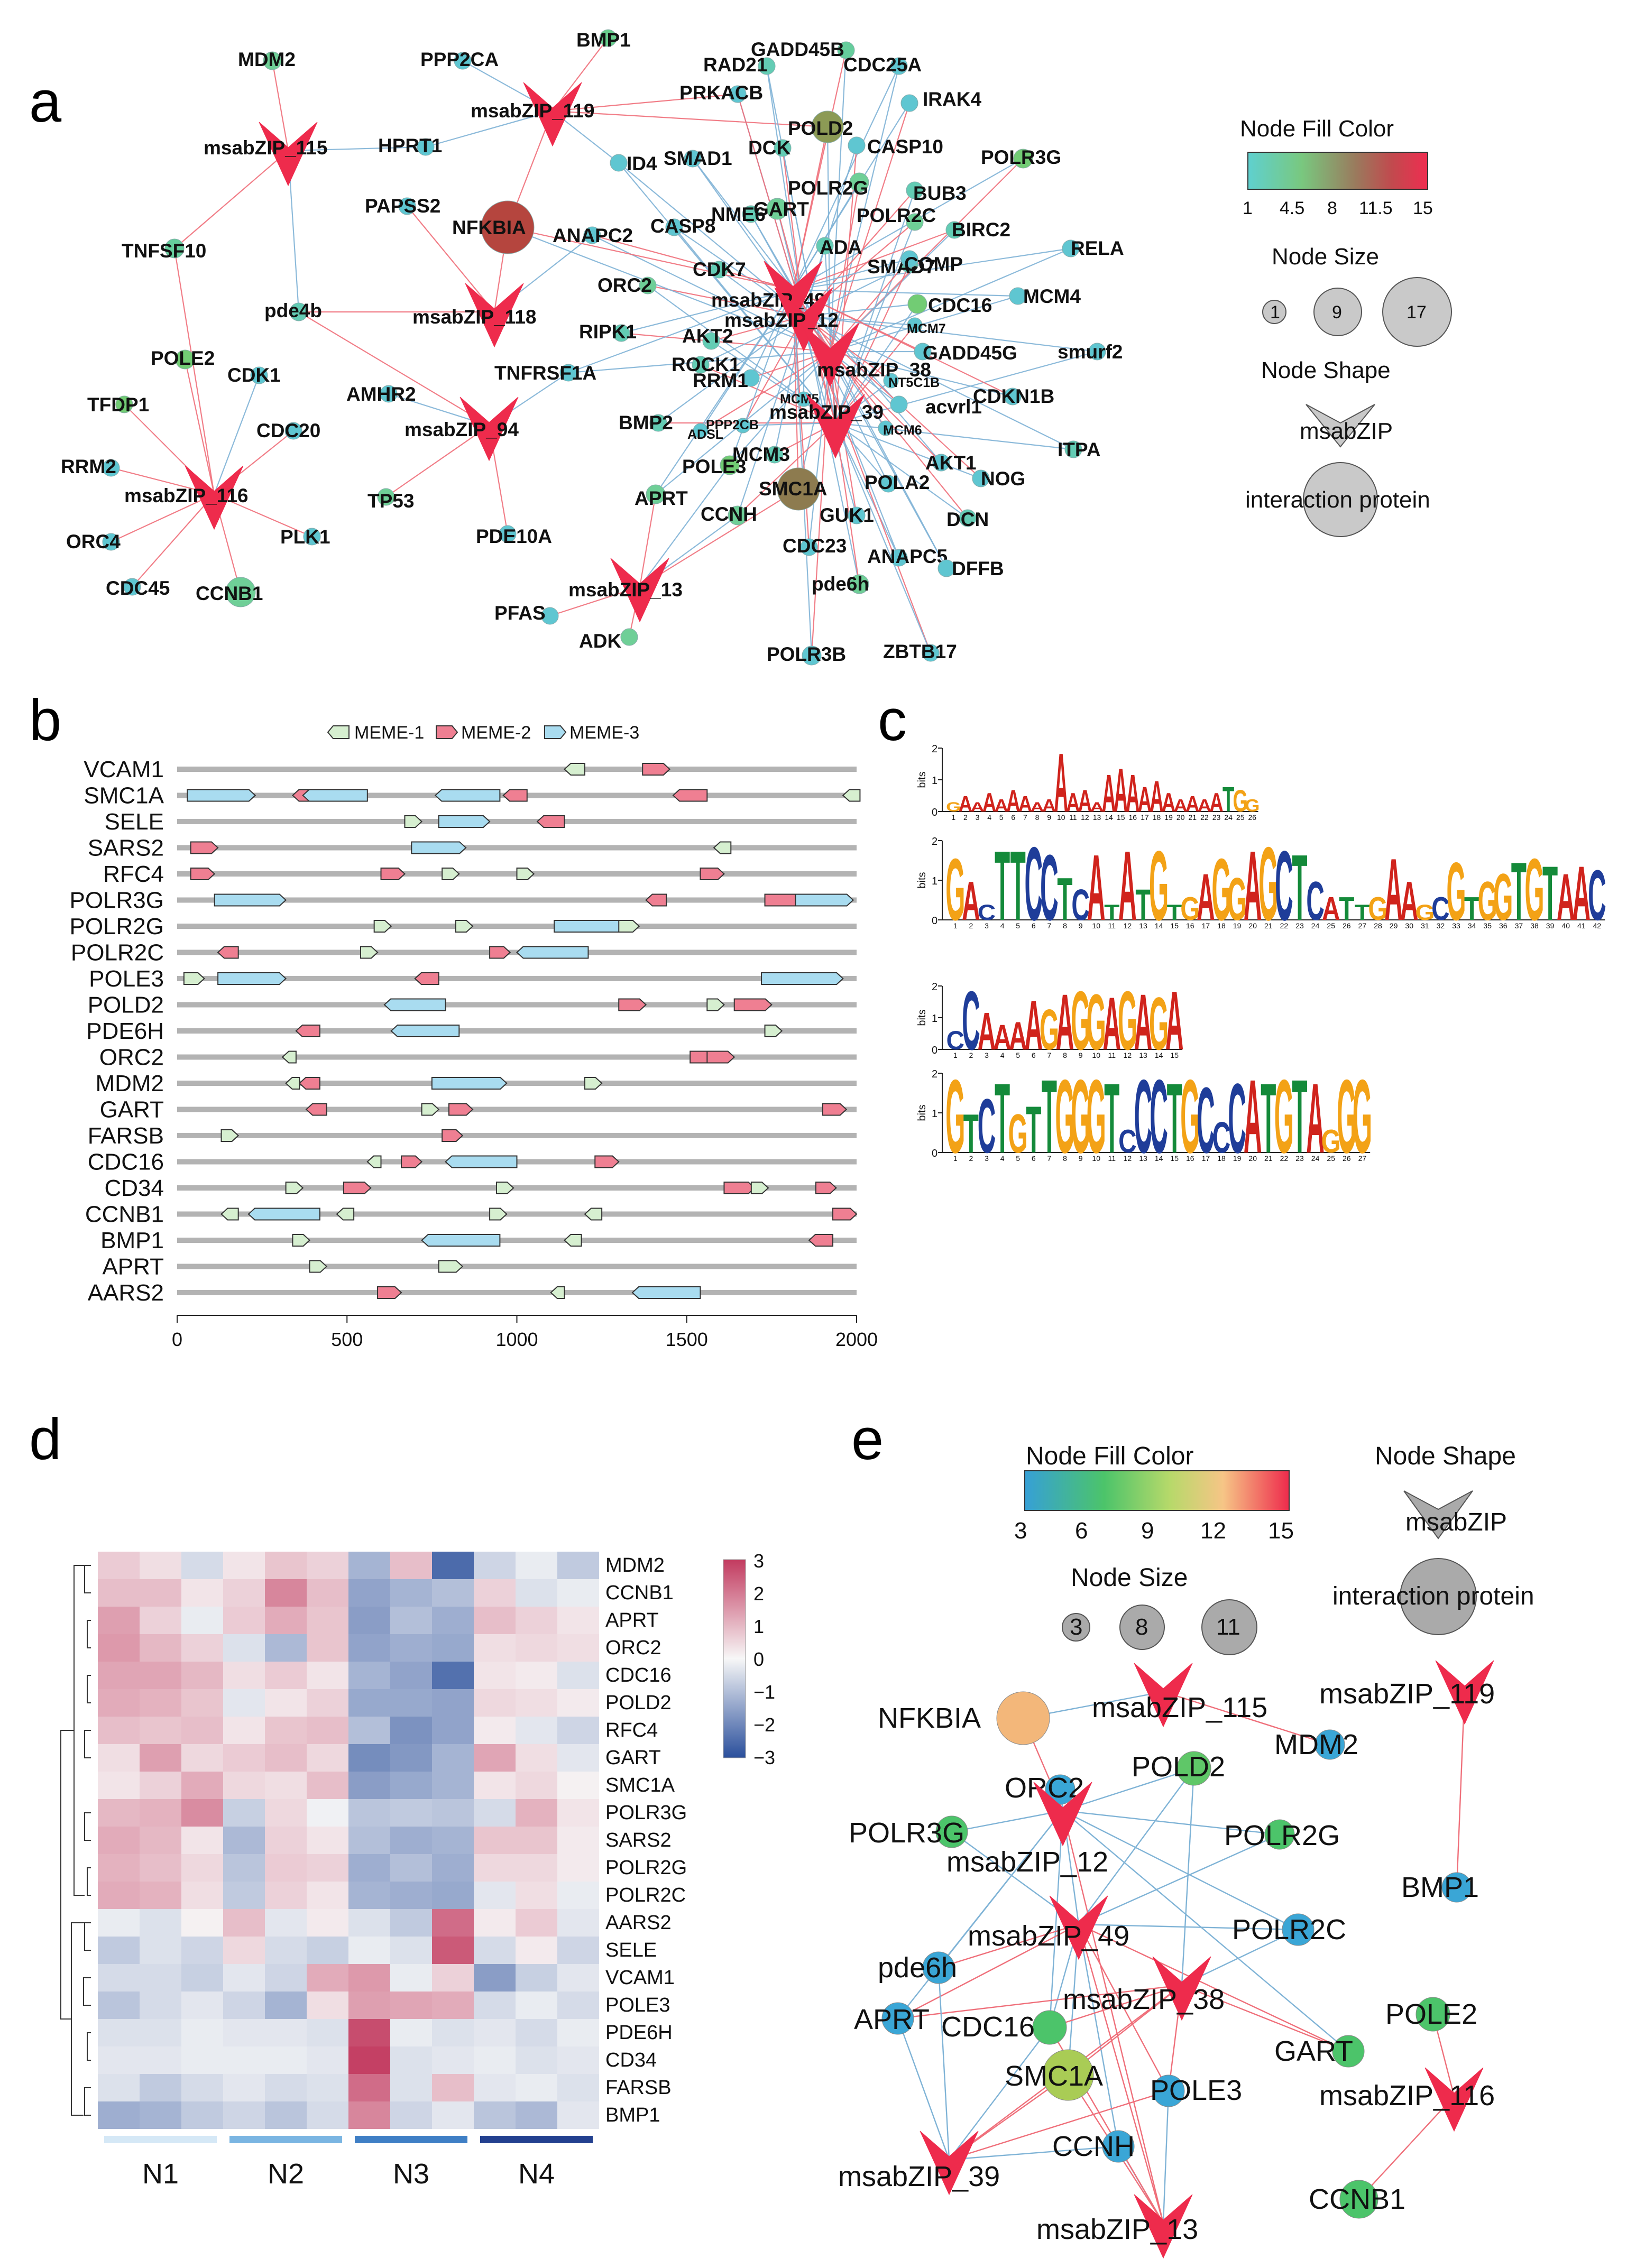 Image resolution: width=1627 pixels, height=2268 pixels. I want to click on network-a-node-GADD45G, so click(923, 352).